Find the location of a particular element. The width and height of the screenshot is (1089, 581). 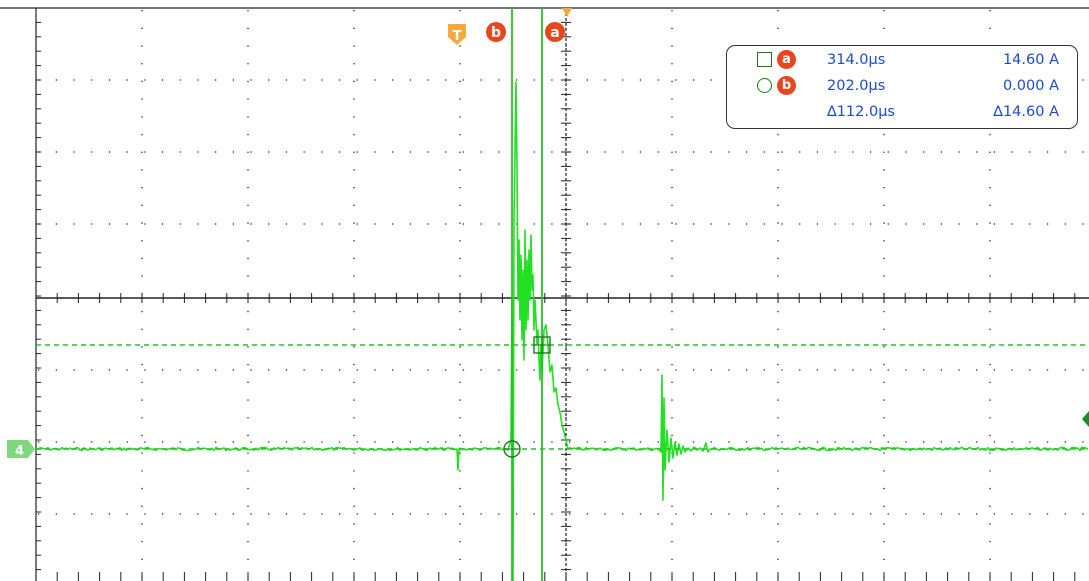

delta-readout-row: ∆112.0µs ∆14.60 A is located at coordinates (902, 112).